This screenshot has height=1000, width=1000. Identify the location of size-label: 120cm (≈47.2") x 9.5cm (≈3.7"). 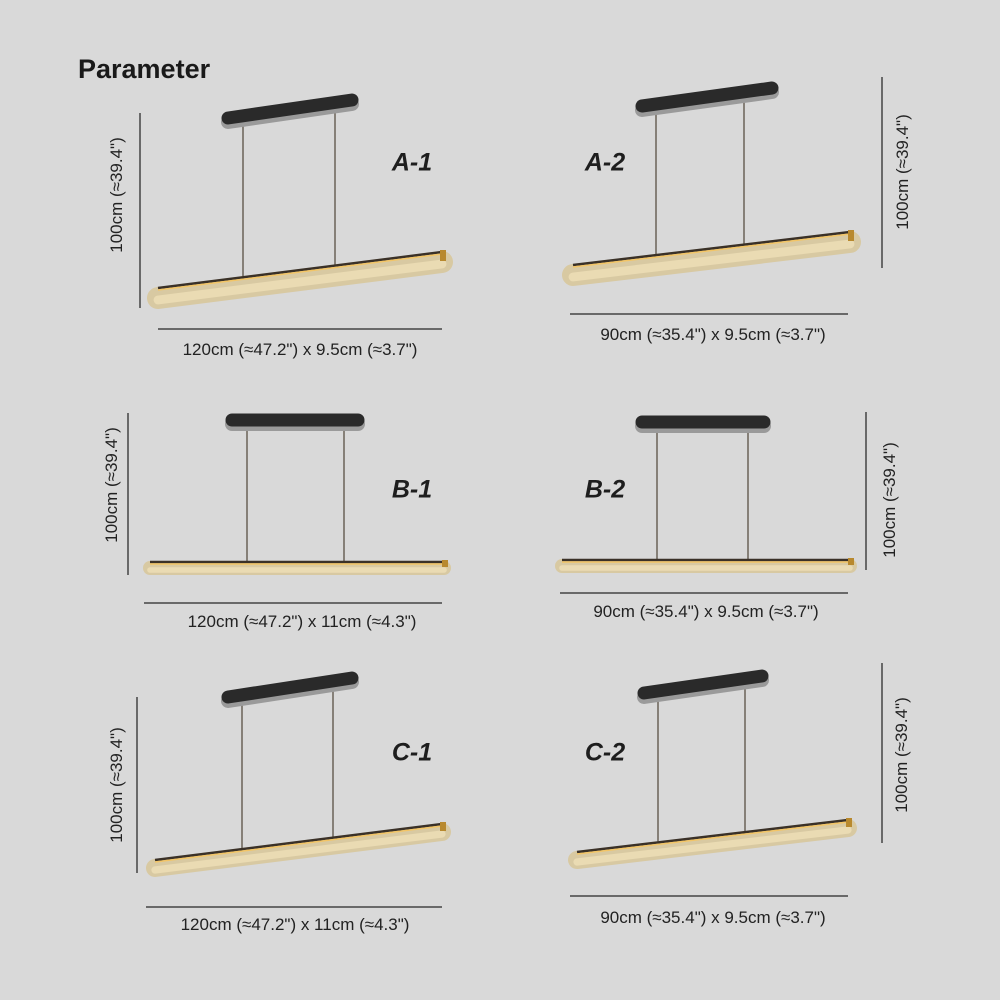
(300, 349).